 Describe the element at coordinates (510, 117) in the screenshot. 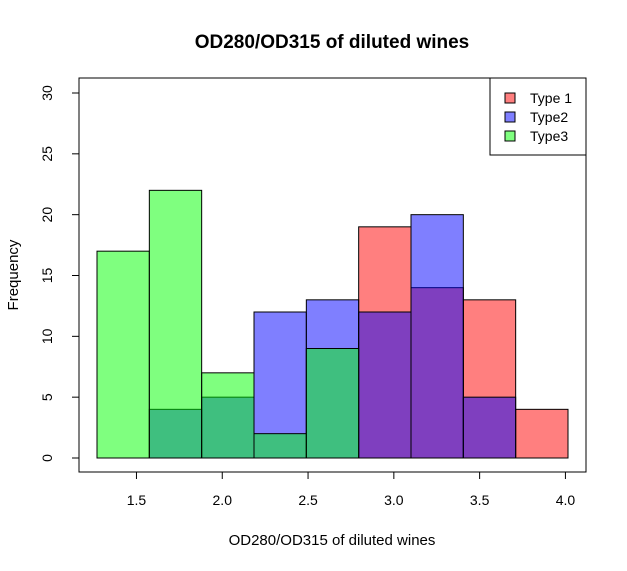

I see `legend-swatch-type2` at that location.